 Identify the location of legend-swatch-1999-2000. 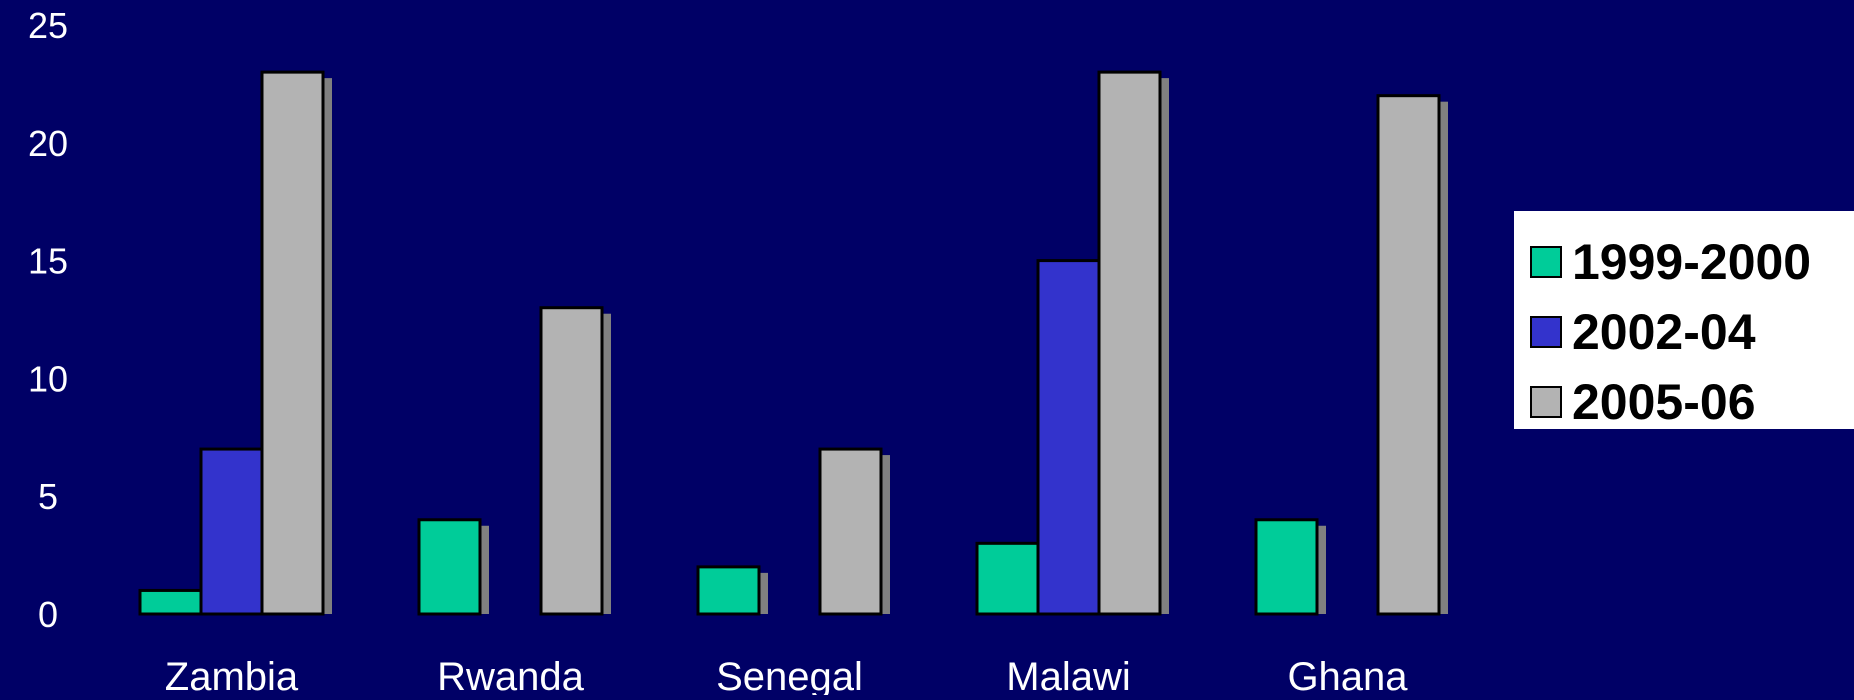
(1546, 262).